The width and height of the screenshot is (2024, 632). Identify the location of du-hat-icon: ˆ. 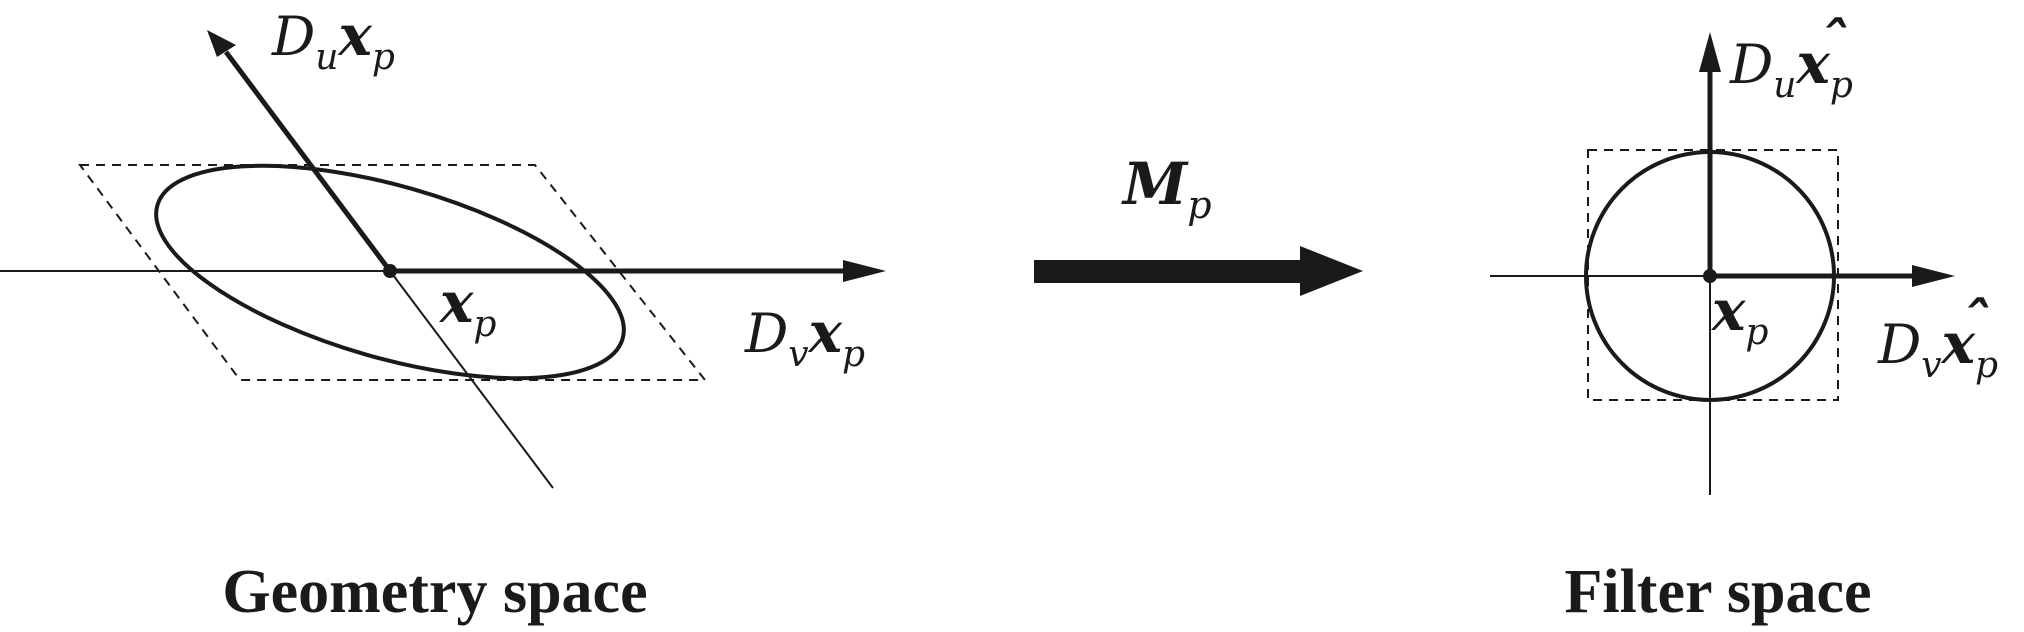
(1834, 43).